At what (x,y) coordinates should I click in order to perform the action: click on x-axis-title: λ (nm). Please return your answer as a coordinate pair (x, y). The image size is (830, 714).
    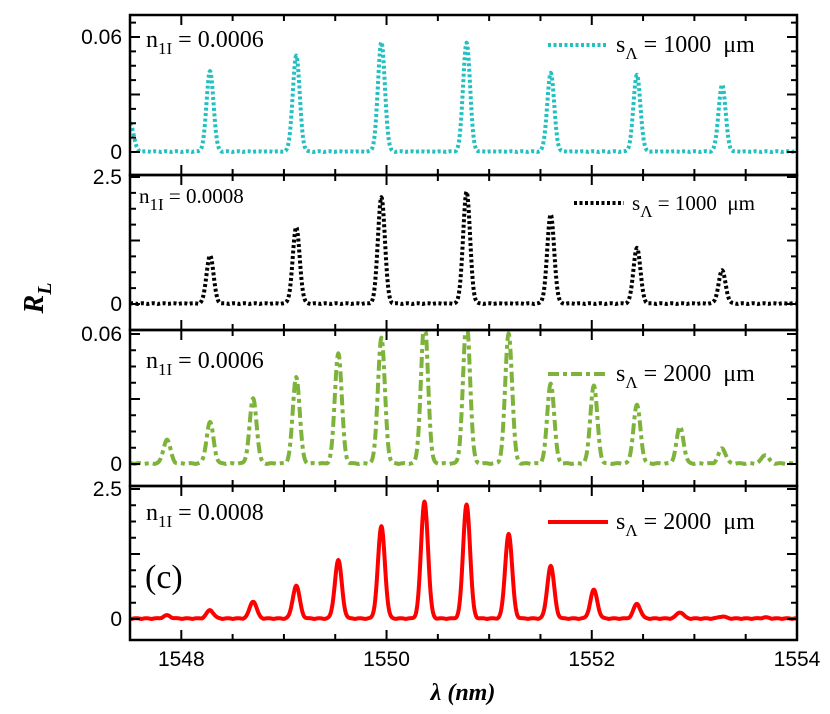
    Looking at the image, I should click on (463, 693).